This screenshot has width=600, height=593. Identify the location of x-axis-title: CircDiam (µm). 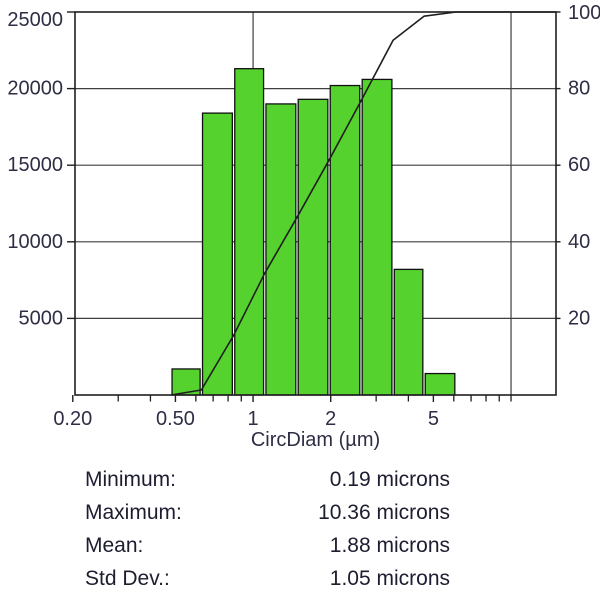
(315, 440).